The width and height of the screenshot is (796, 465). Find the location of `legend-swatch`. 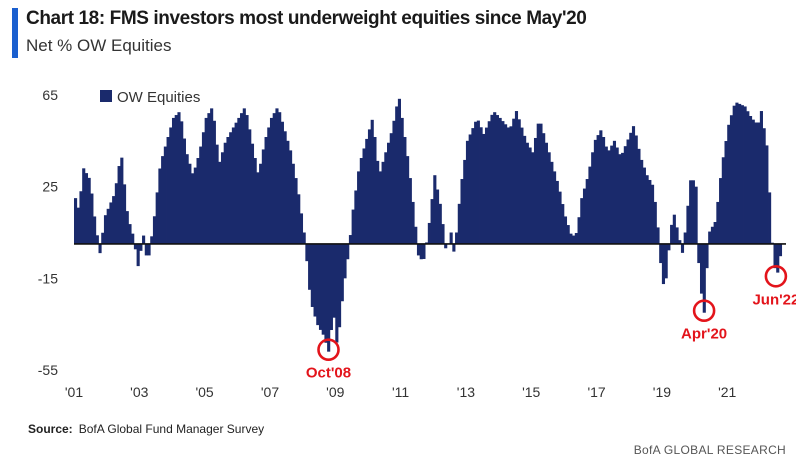

legend-swatch is located at coordinates (106, 96).